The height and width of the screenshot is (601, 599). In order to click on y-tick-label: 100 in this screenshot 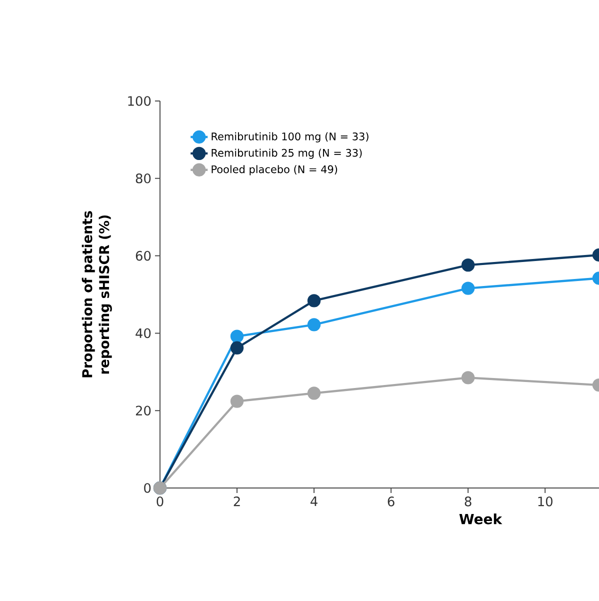, I will do `click(139, 101)`.